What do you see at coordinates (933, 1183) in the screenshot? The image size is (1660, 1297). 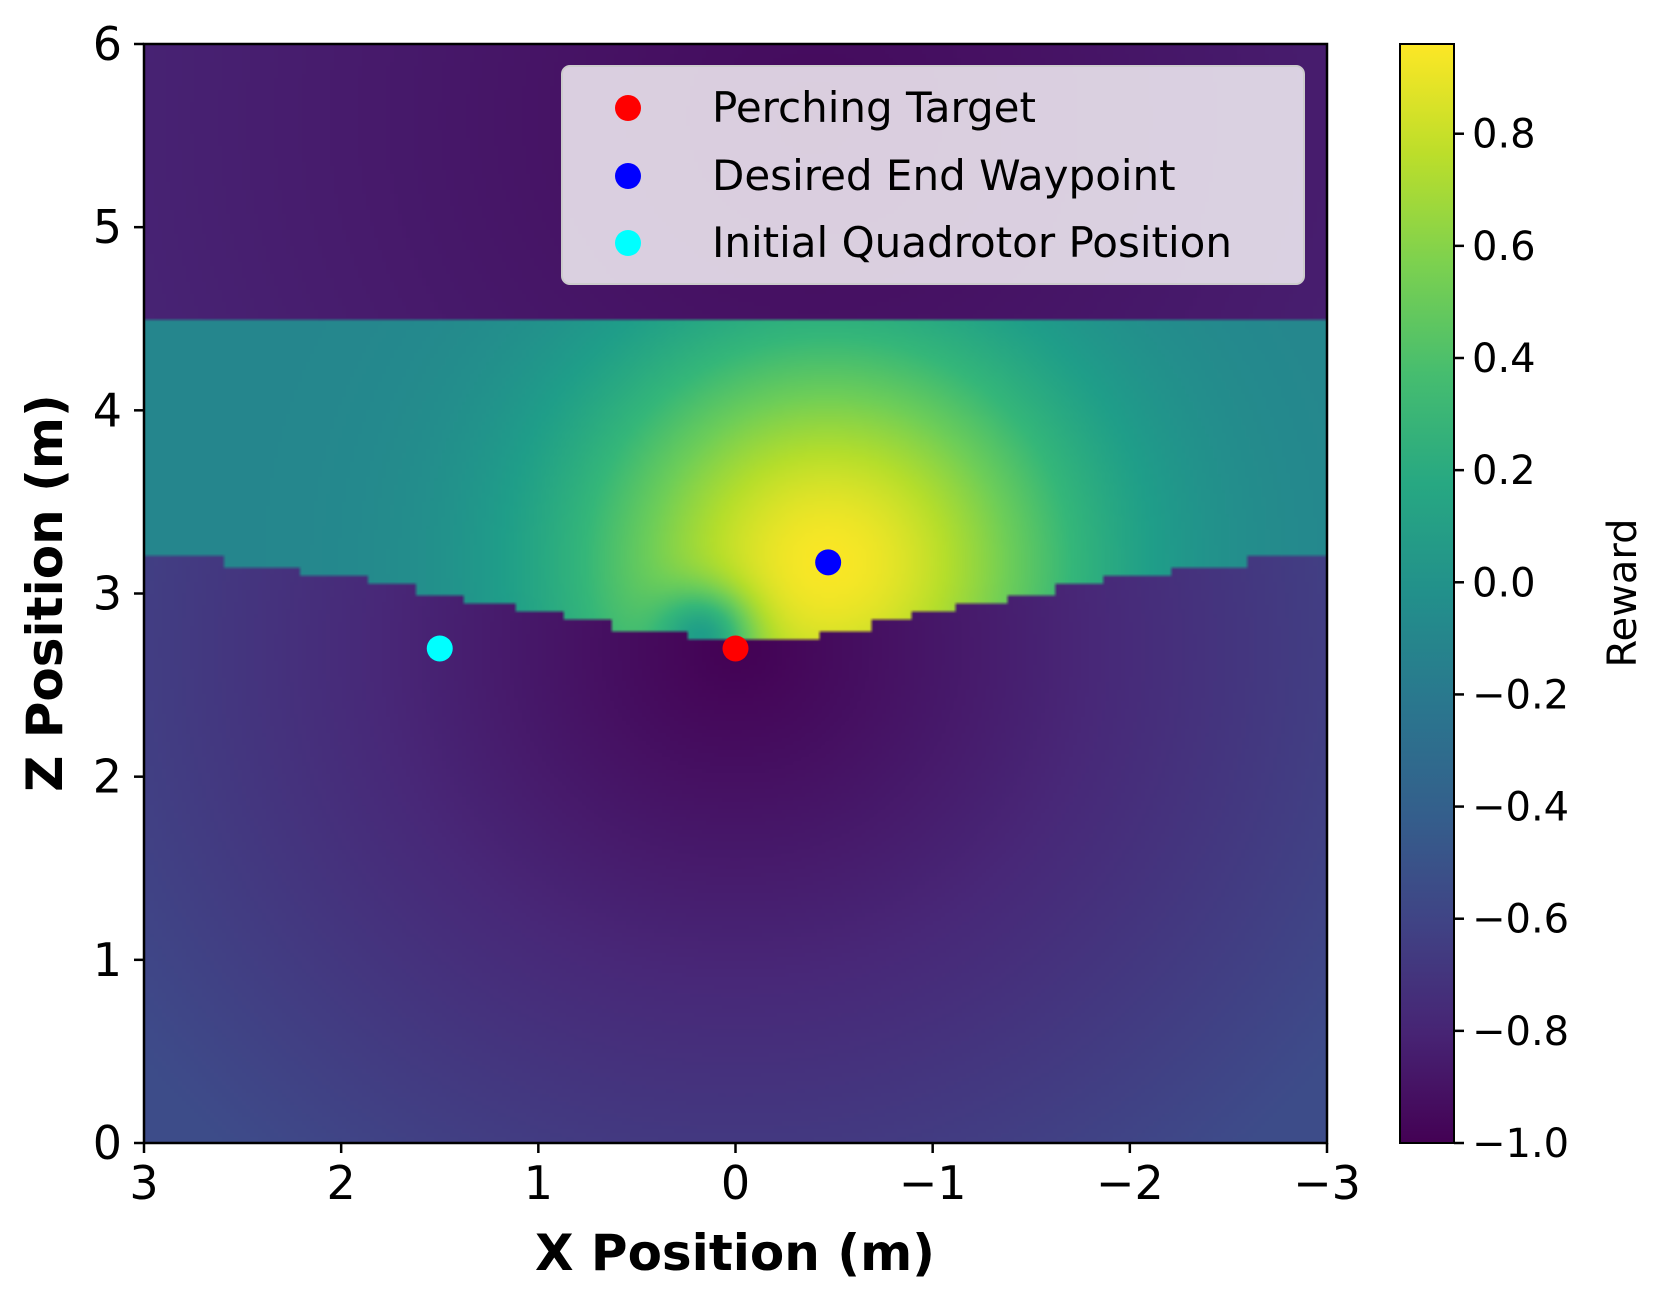 I see `x-tick-label: −1` at bounding box center [933, 1183].